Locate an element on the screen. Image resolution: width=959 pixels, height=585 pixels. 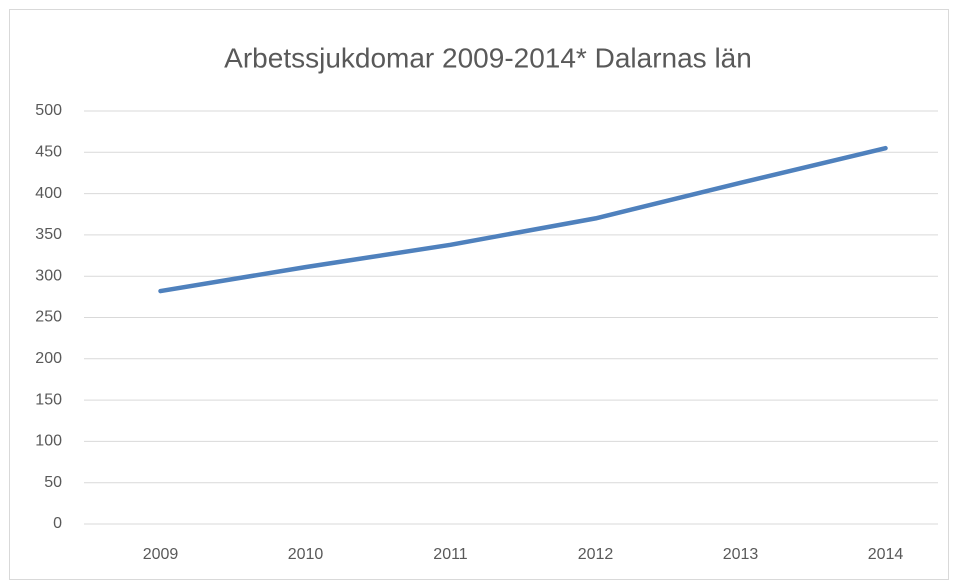
x-tick-label: 2010 is located at coordinates (306, 554).